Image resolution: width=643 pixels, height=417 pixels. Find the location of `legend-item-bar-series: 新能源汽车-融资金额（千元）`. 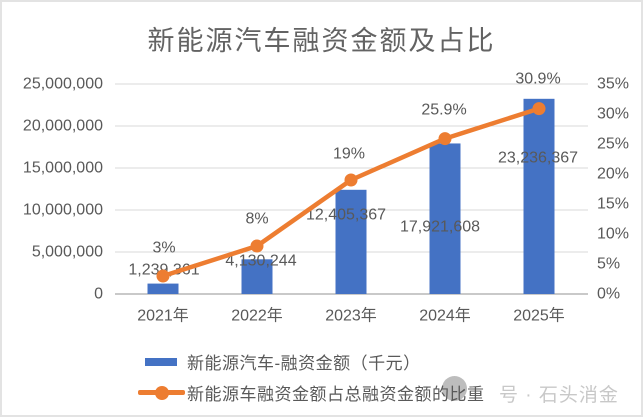

legend-item-bar-series: 新能源汽车-融资金额（千元） is located at coordinates (283, 361).